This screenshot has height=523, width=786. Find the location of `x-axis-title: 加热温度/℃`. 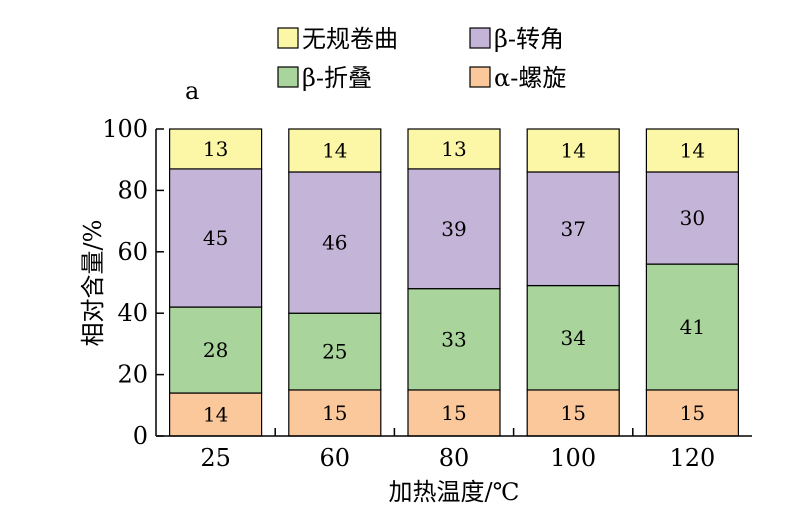

x-axis-title: 加热温度/℃ is located at coordinates (454, 492).